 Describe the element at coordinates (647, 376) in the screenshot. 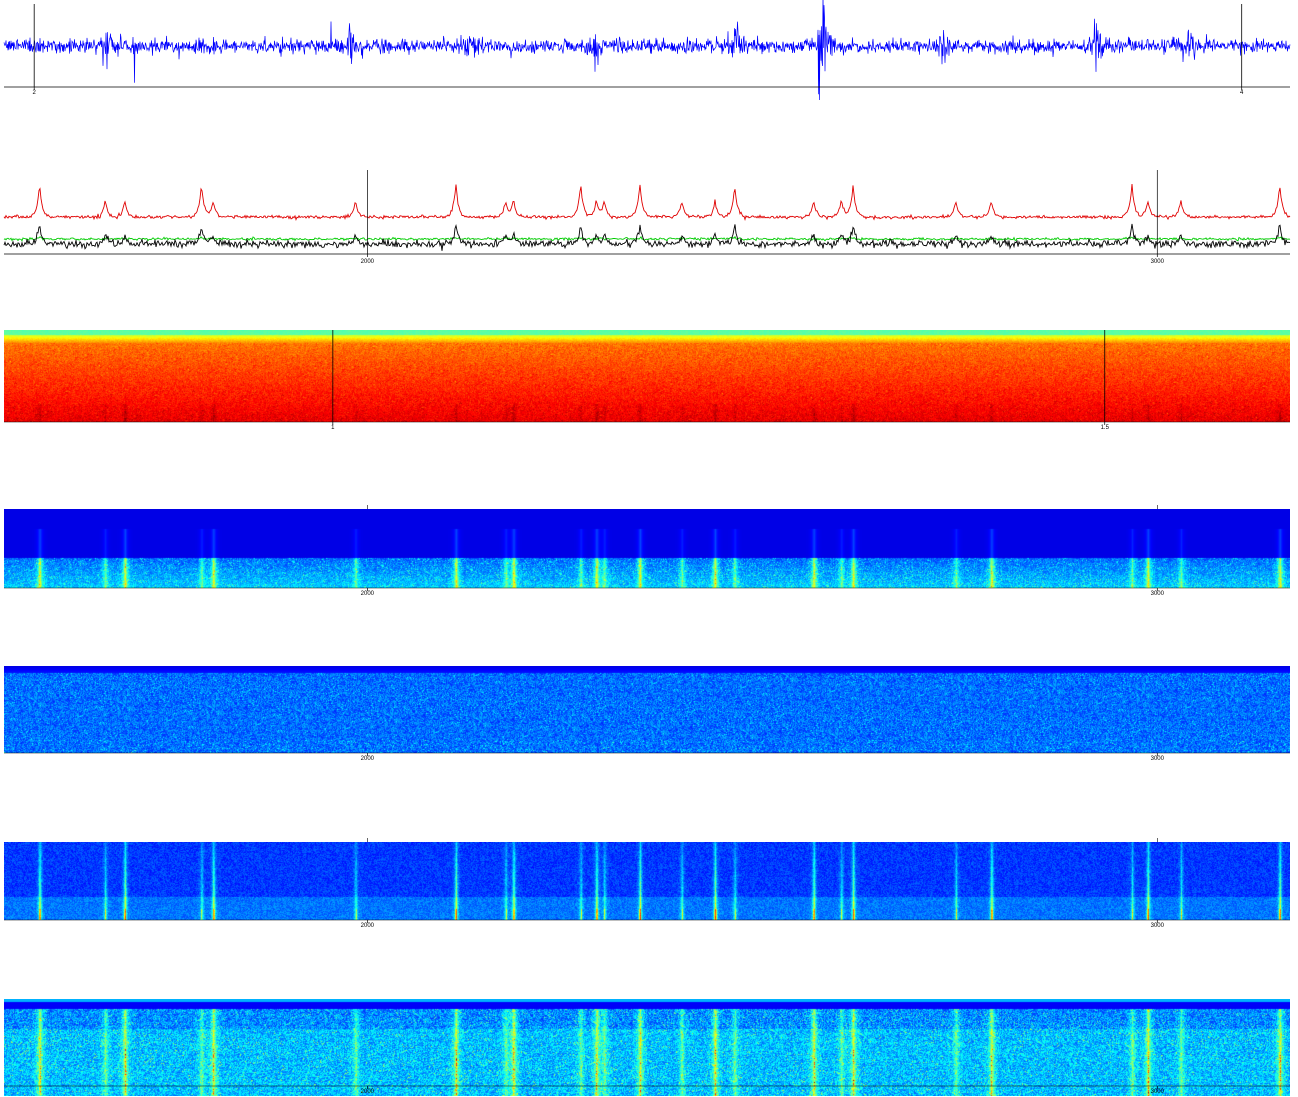

I see `warm-spectrogram` at that location.